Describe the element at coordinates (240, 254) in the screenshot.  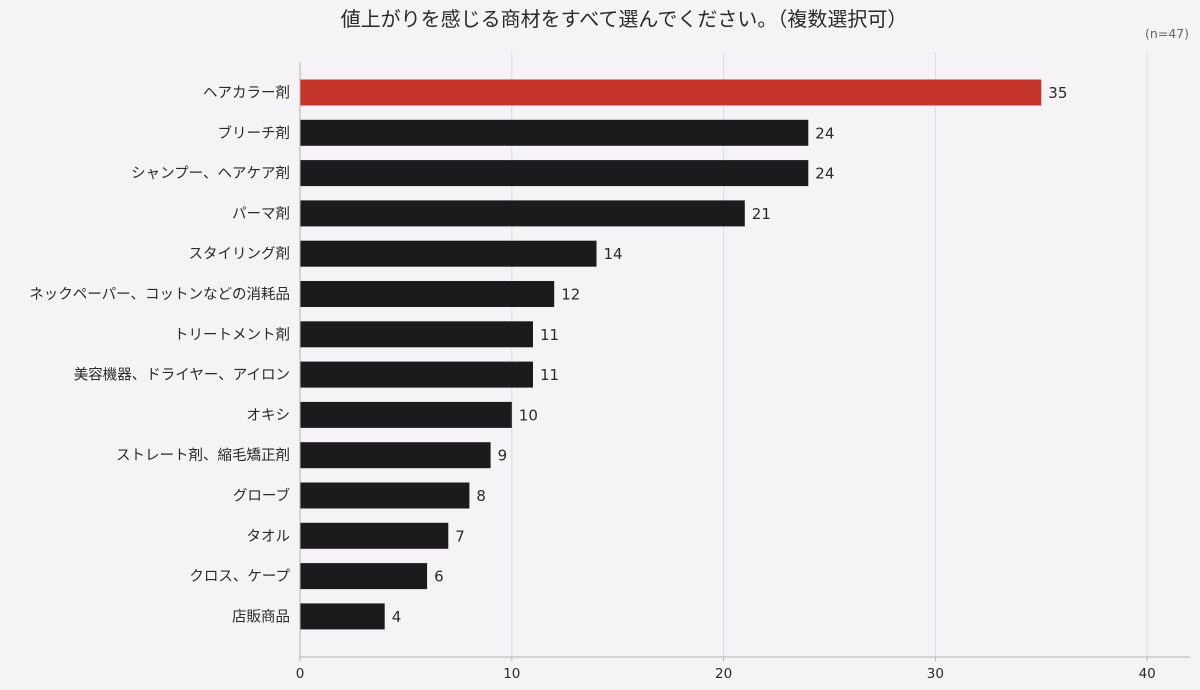
I see `category-label: スタイリング剤` at that location.